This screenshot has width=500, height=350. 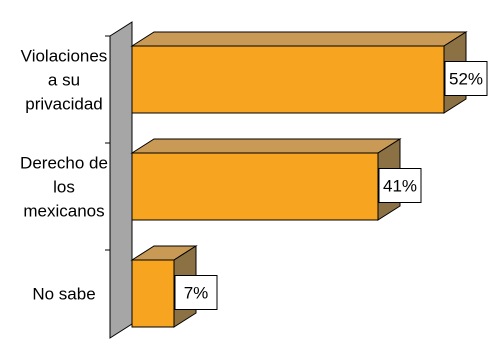 I want to click on category-label-line: No sabe, so click(x=63, y=294).